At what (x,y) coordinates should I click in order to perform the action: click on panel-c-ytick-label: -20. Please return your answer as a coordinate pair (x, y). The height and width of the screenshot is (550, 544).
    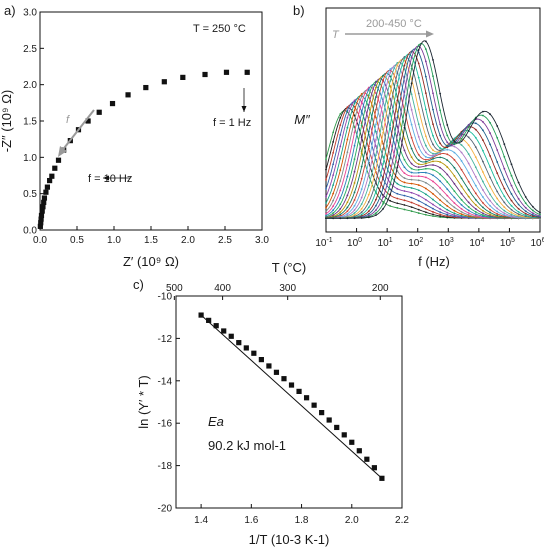
    Looking at the image, I should click on (165, 509).